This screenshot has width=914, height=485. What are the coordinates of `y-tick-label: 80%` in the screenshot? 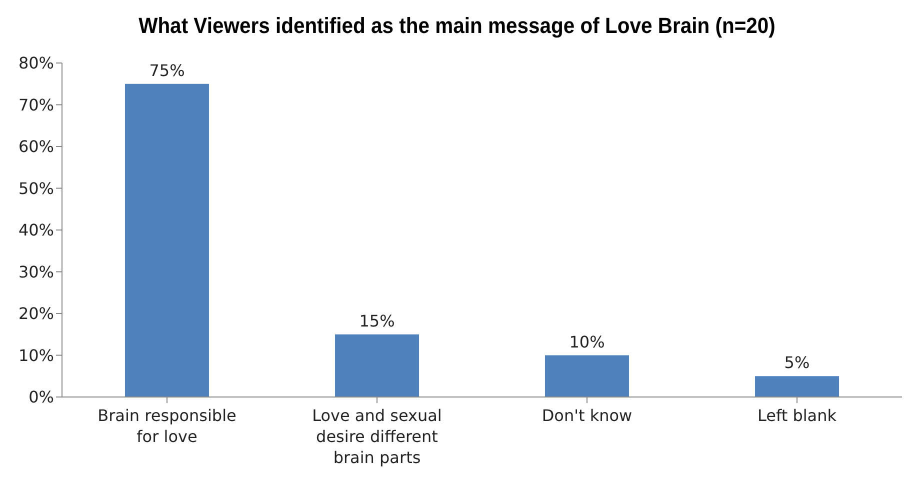 It's located at (36, 63).